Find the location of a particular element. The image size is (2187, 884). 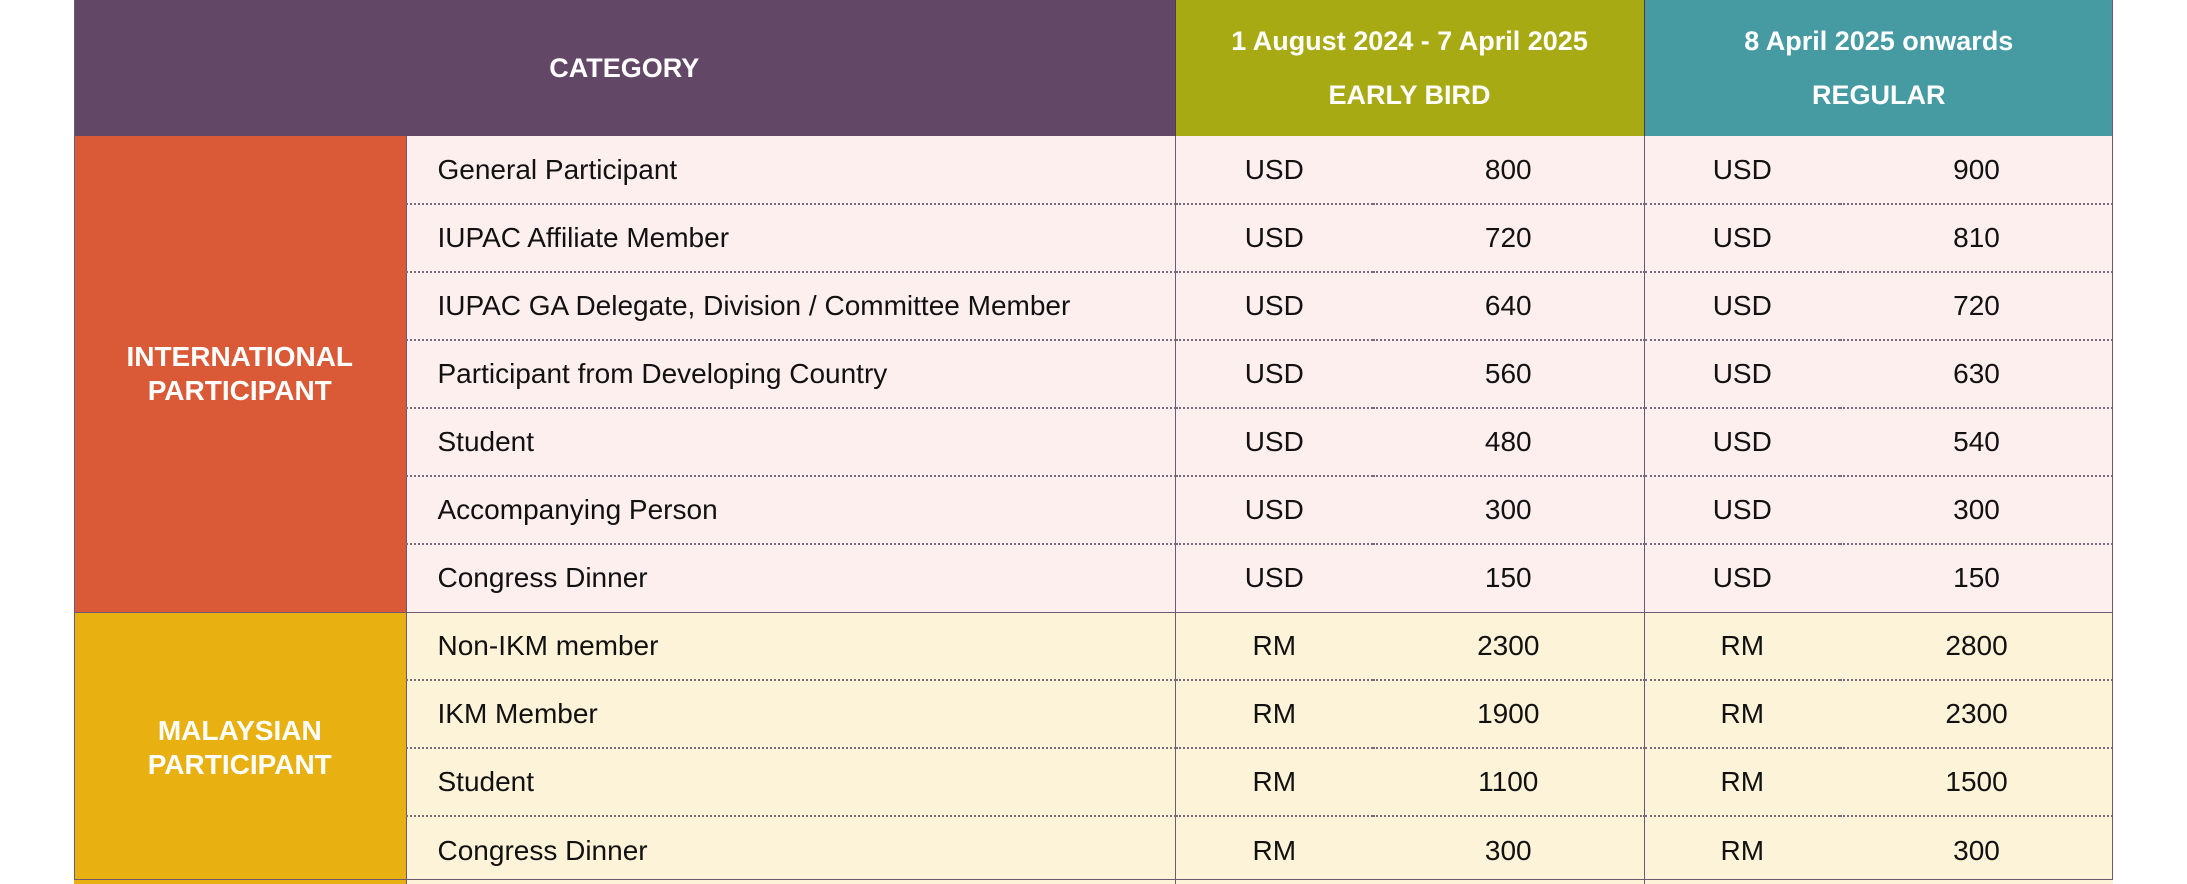

category-label: Non-IKM member is located at coordinates (791, 646).